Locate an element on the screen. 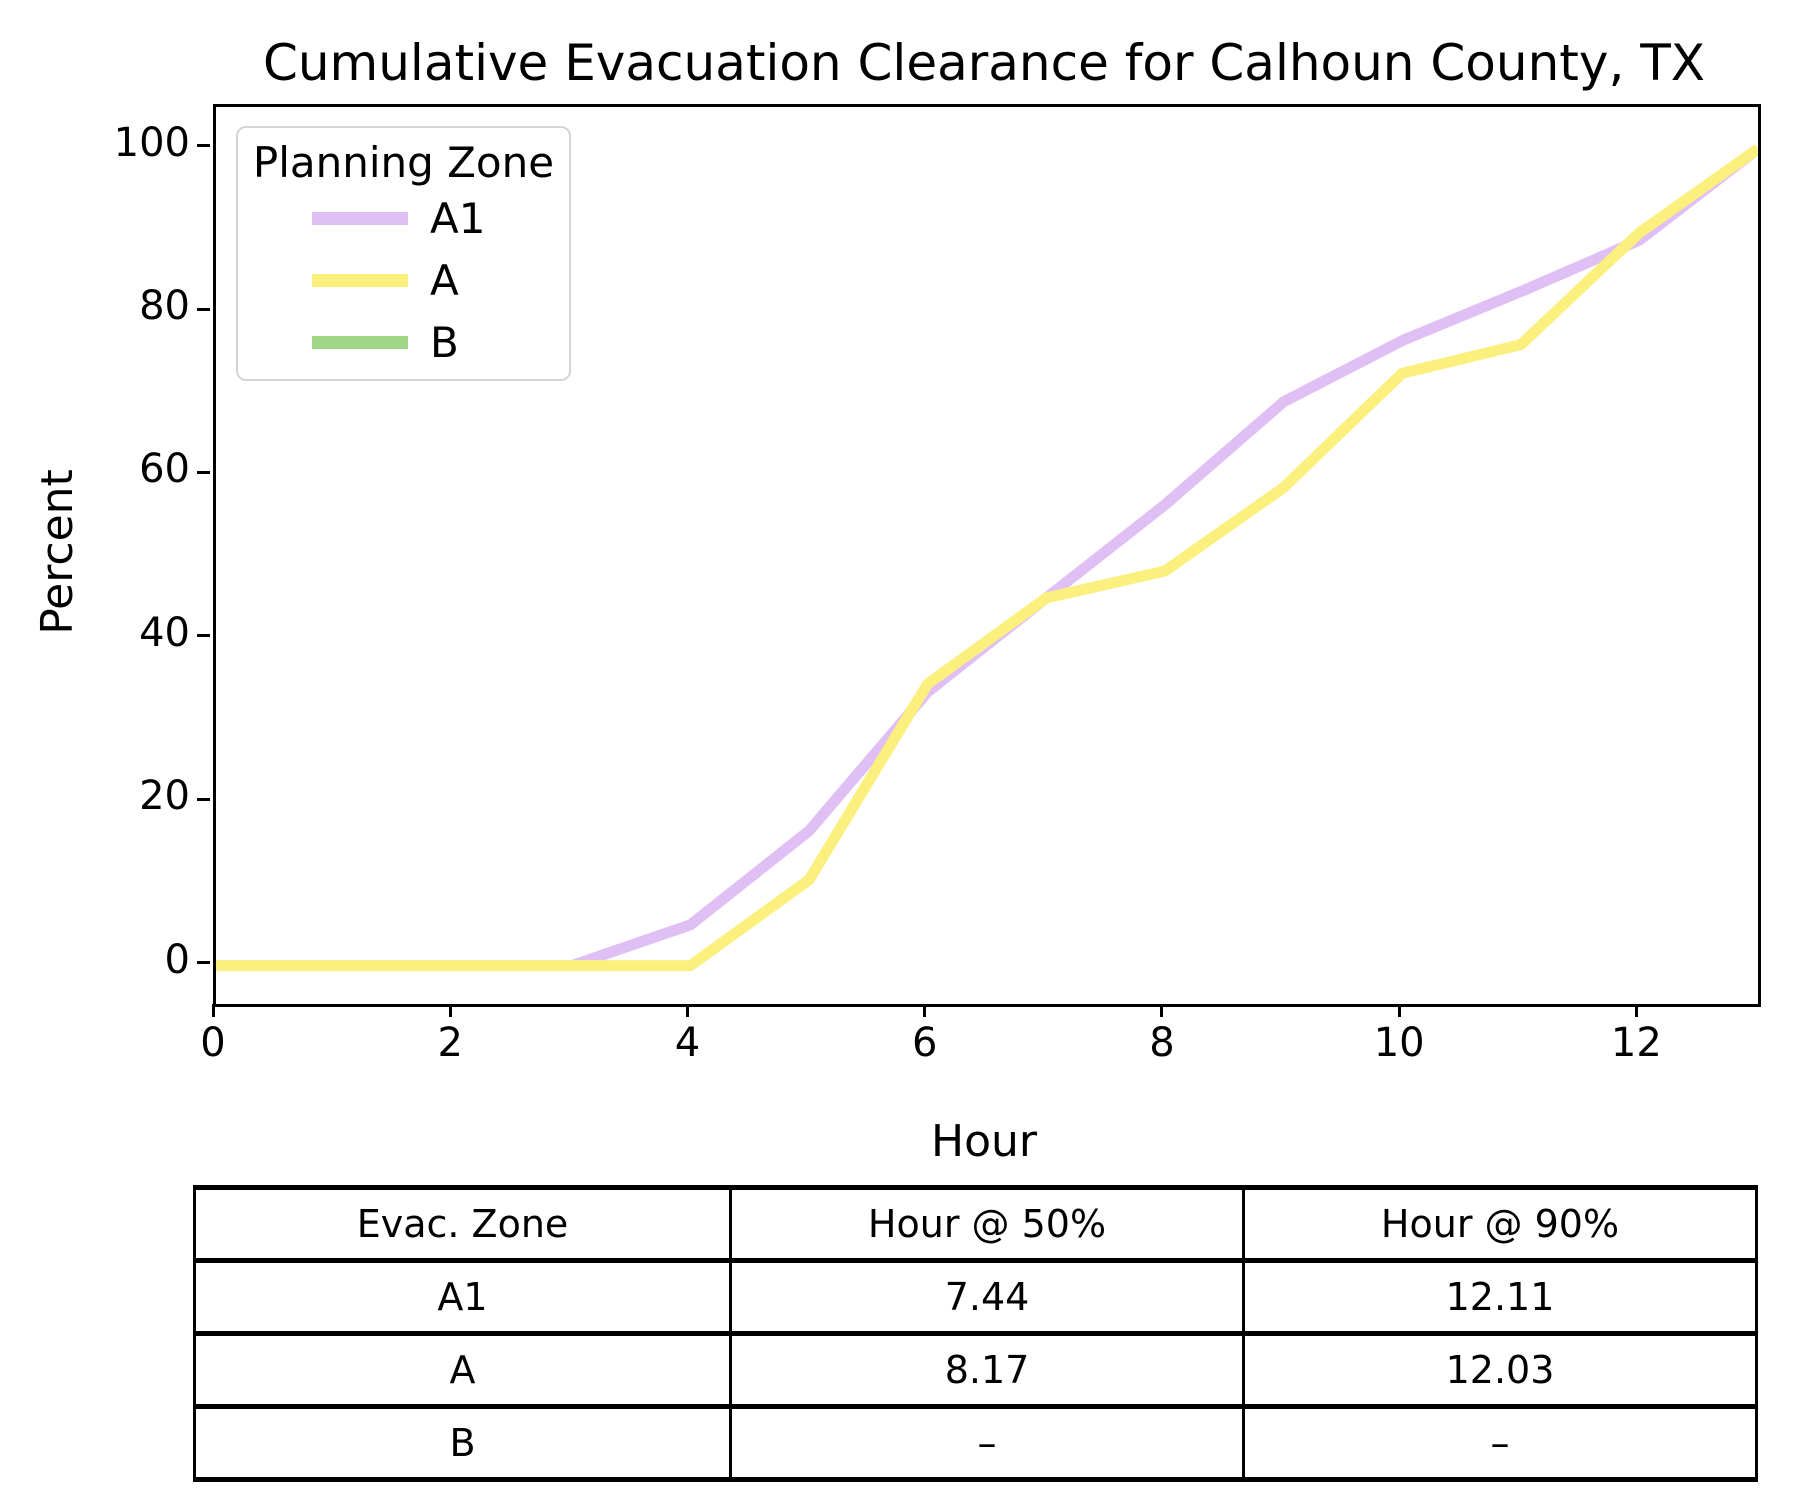 The height and width of the screenshot is (1500, 1800). x-tick-label: 10 is located at coordinates (1399, 1043).